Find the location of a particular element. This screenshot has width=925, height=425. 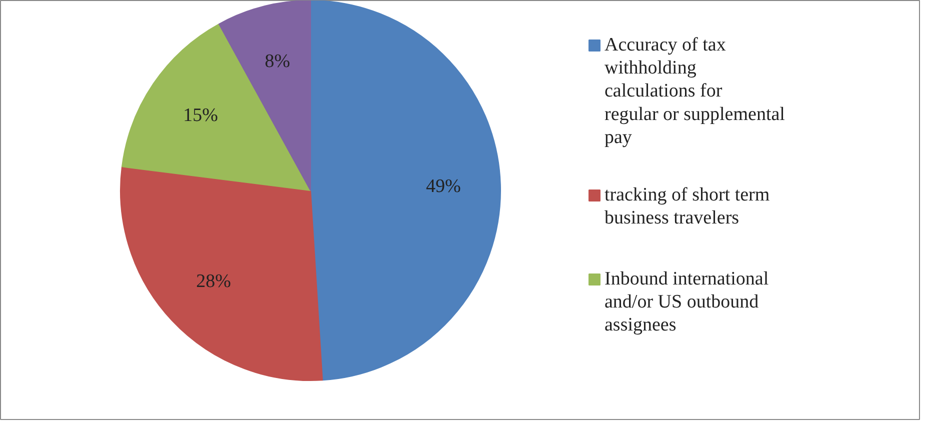

data-label: 15% is located at coordinates (200, 115).